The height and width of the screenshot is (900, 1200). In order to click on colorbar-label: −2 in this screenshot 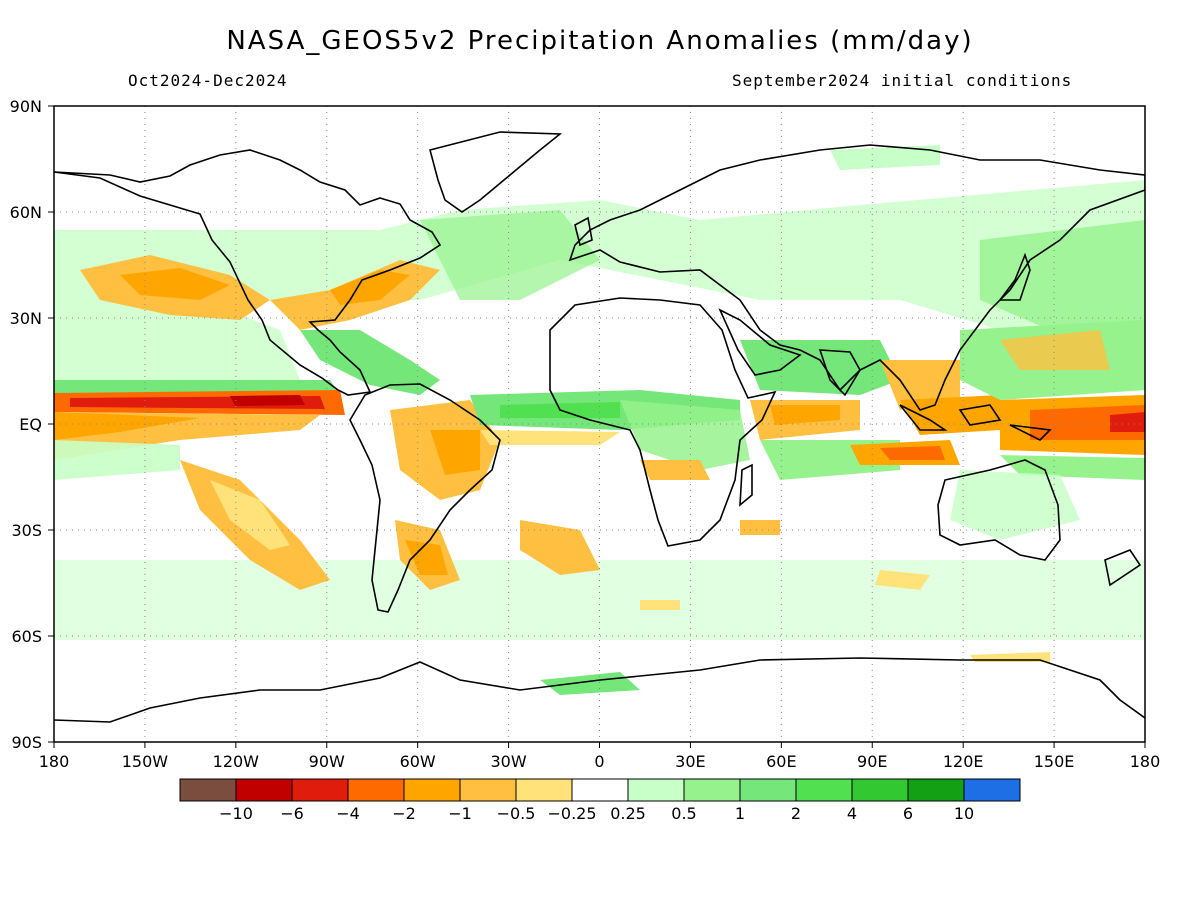, I will do `click(404, 813)`.